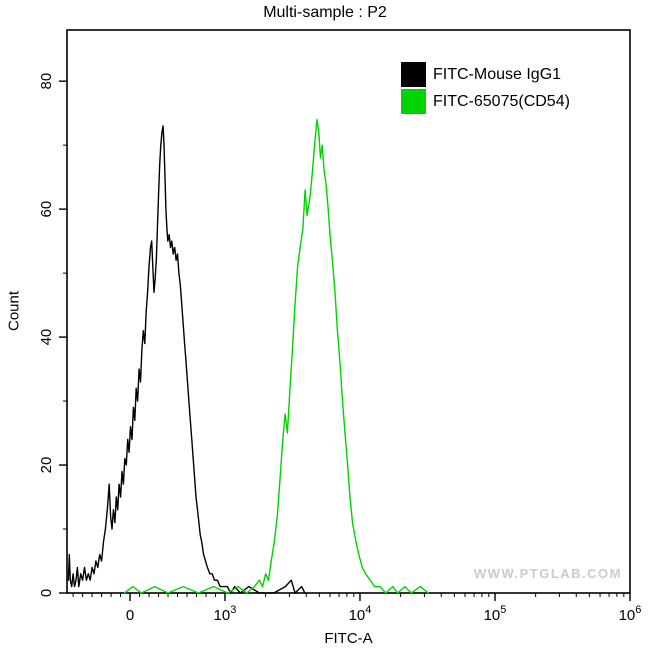  I want to click on legend-label-control: FITC-Mouse IgG1, so click(497, 74).